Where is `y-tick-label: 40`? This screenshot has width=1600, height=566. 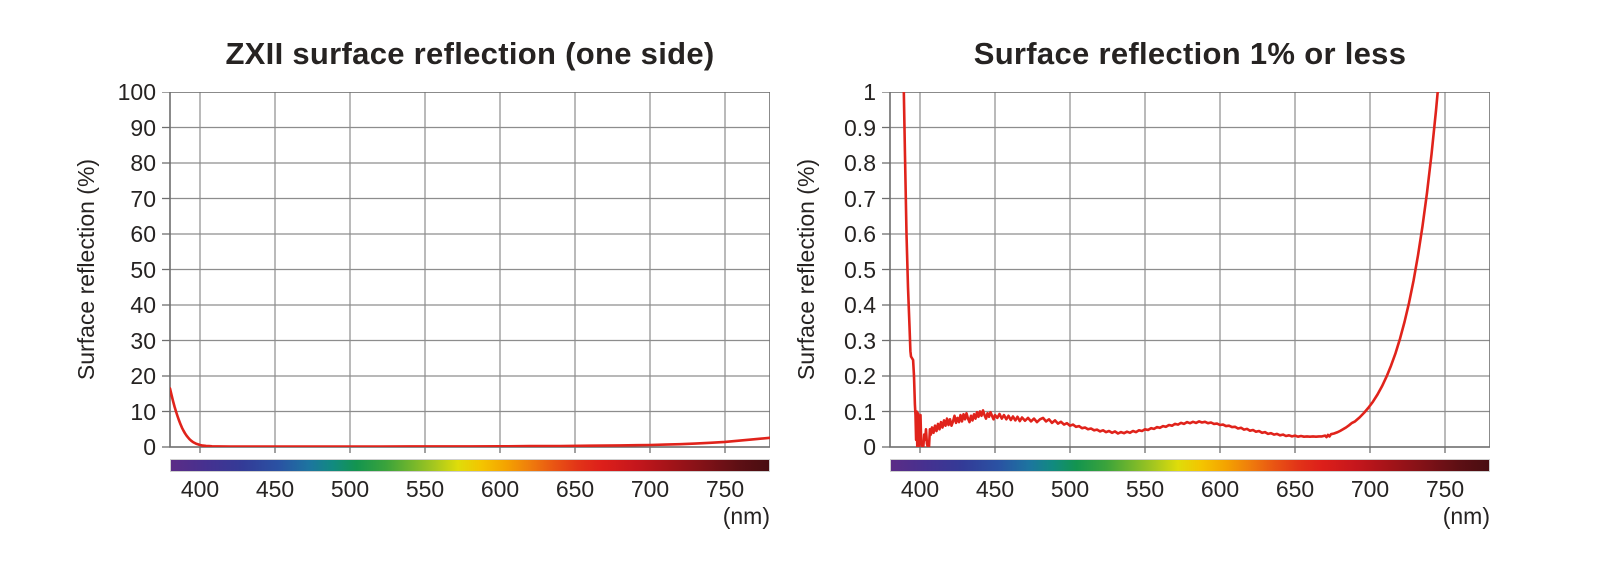 y-tick-label: 40 is located at coordinates (143, 305).